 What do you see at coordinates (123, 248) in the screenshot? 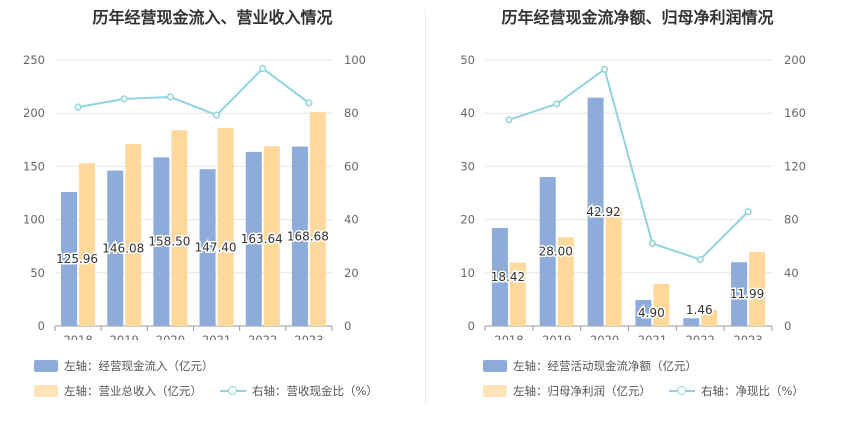
I see `bar-data-label: 146.08` at bounding box center [123, 248].